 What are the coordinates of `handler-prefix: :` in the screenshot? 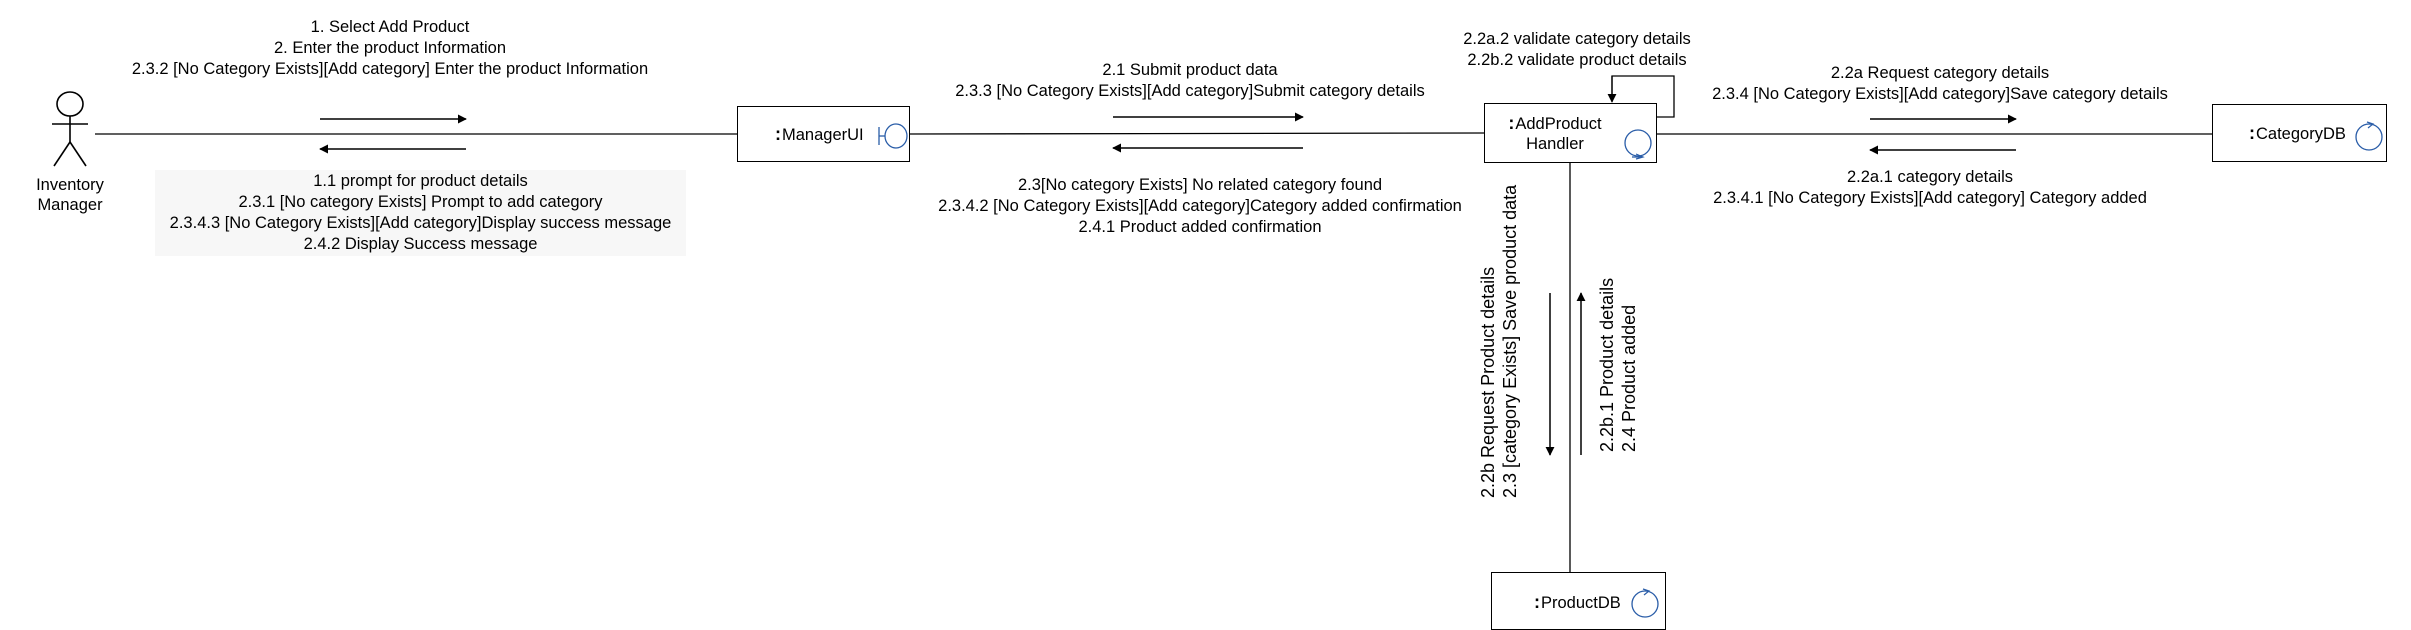 It's located at (1511, 123).